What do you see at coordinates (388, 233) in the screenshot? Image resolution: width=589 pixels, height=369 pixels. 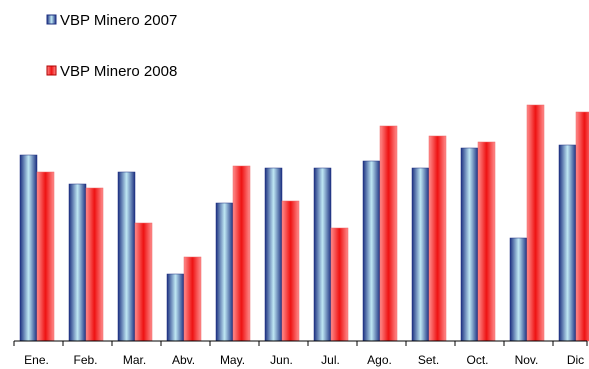 I see `bar-2008-ago` at bounding box center [388, 233].